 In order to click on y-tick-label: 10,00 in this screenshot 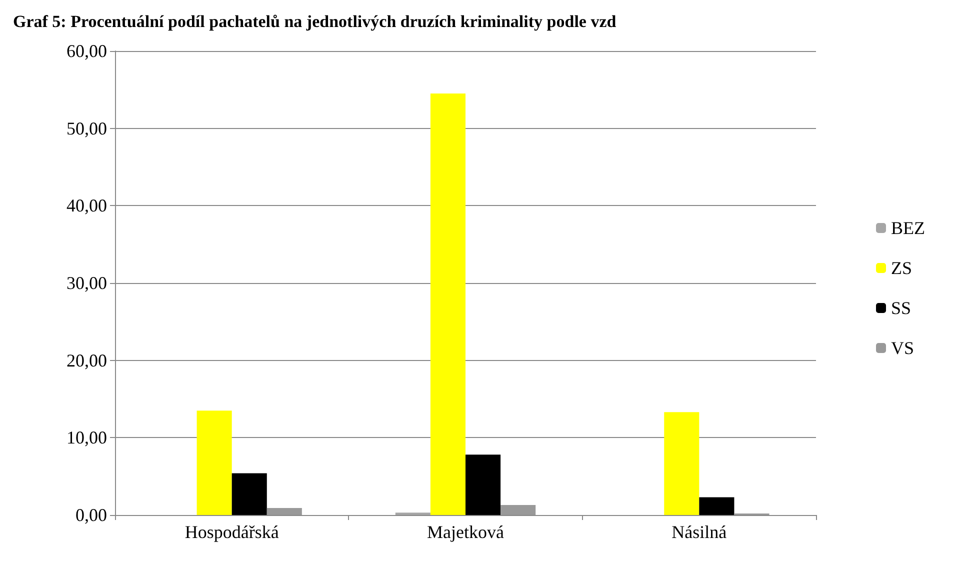, I will do `click(86, 438)`.